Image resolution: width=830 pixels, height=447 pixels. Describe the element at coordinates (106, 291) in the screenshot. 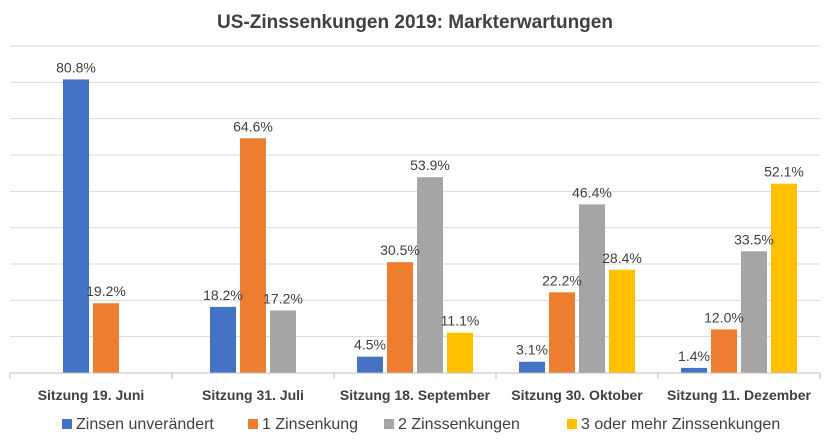

I see `data-label: 19.2%` at that location.